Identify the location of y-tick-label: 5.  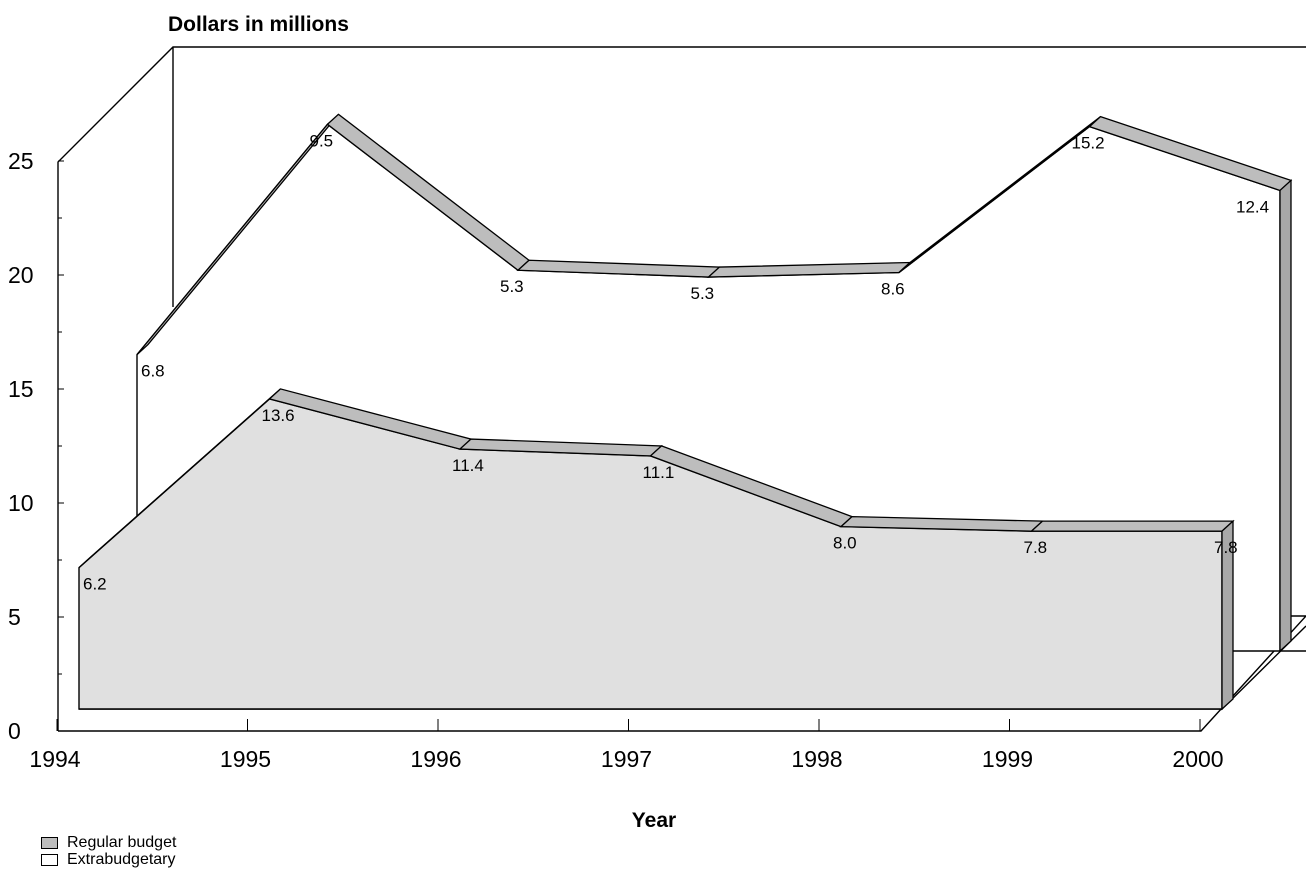
(14, 617).